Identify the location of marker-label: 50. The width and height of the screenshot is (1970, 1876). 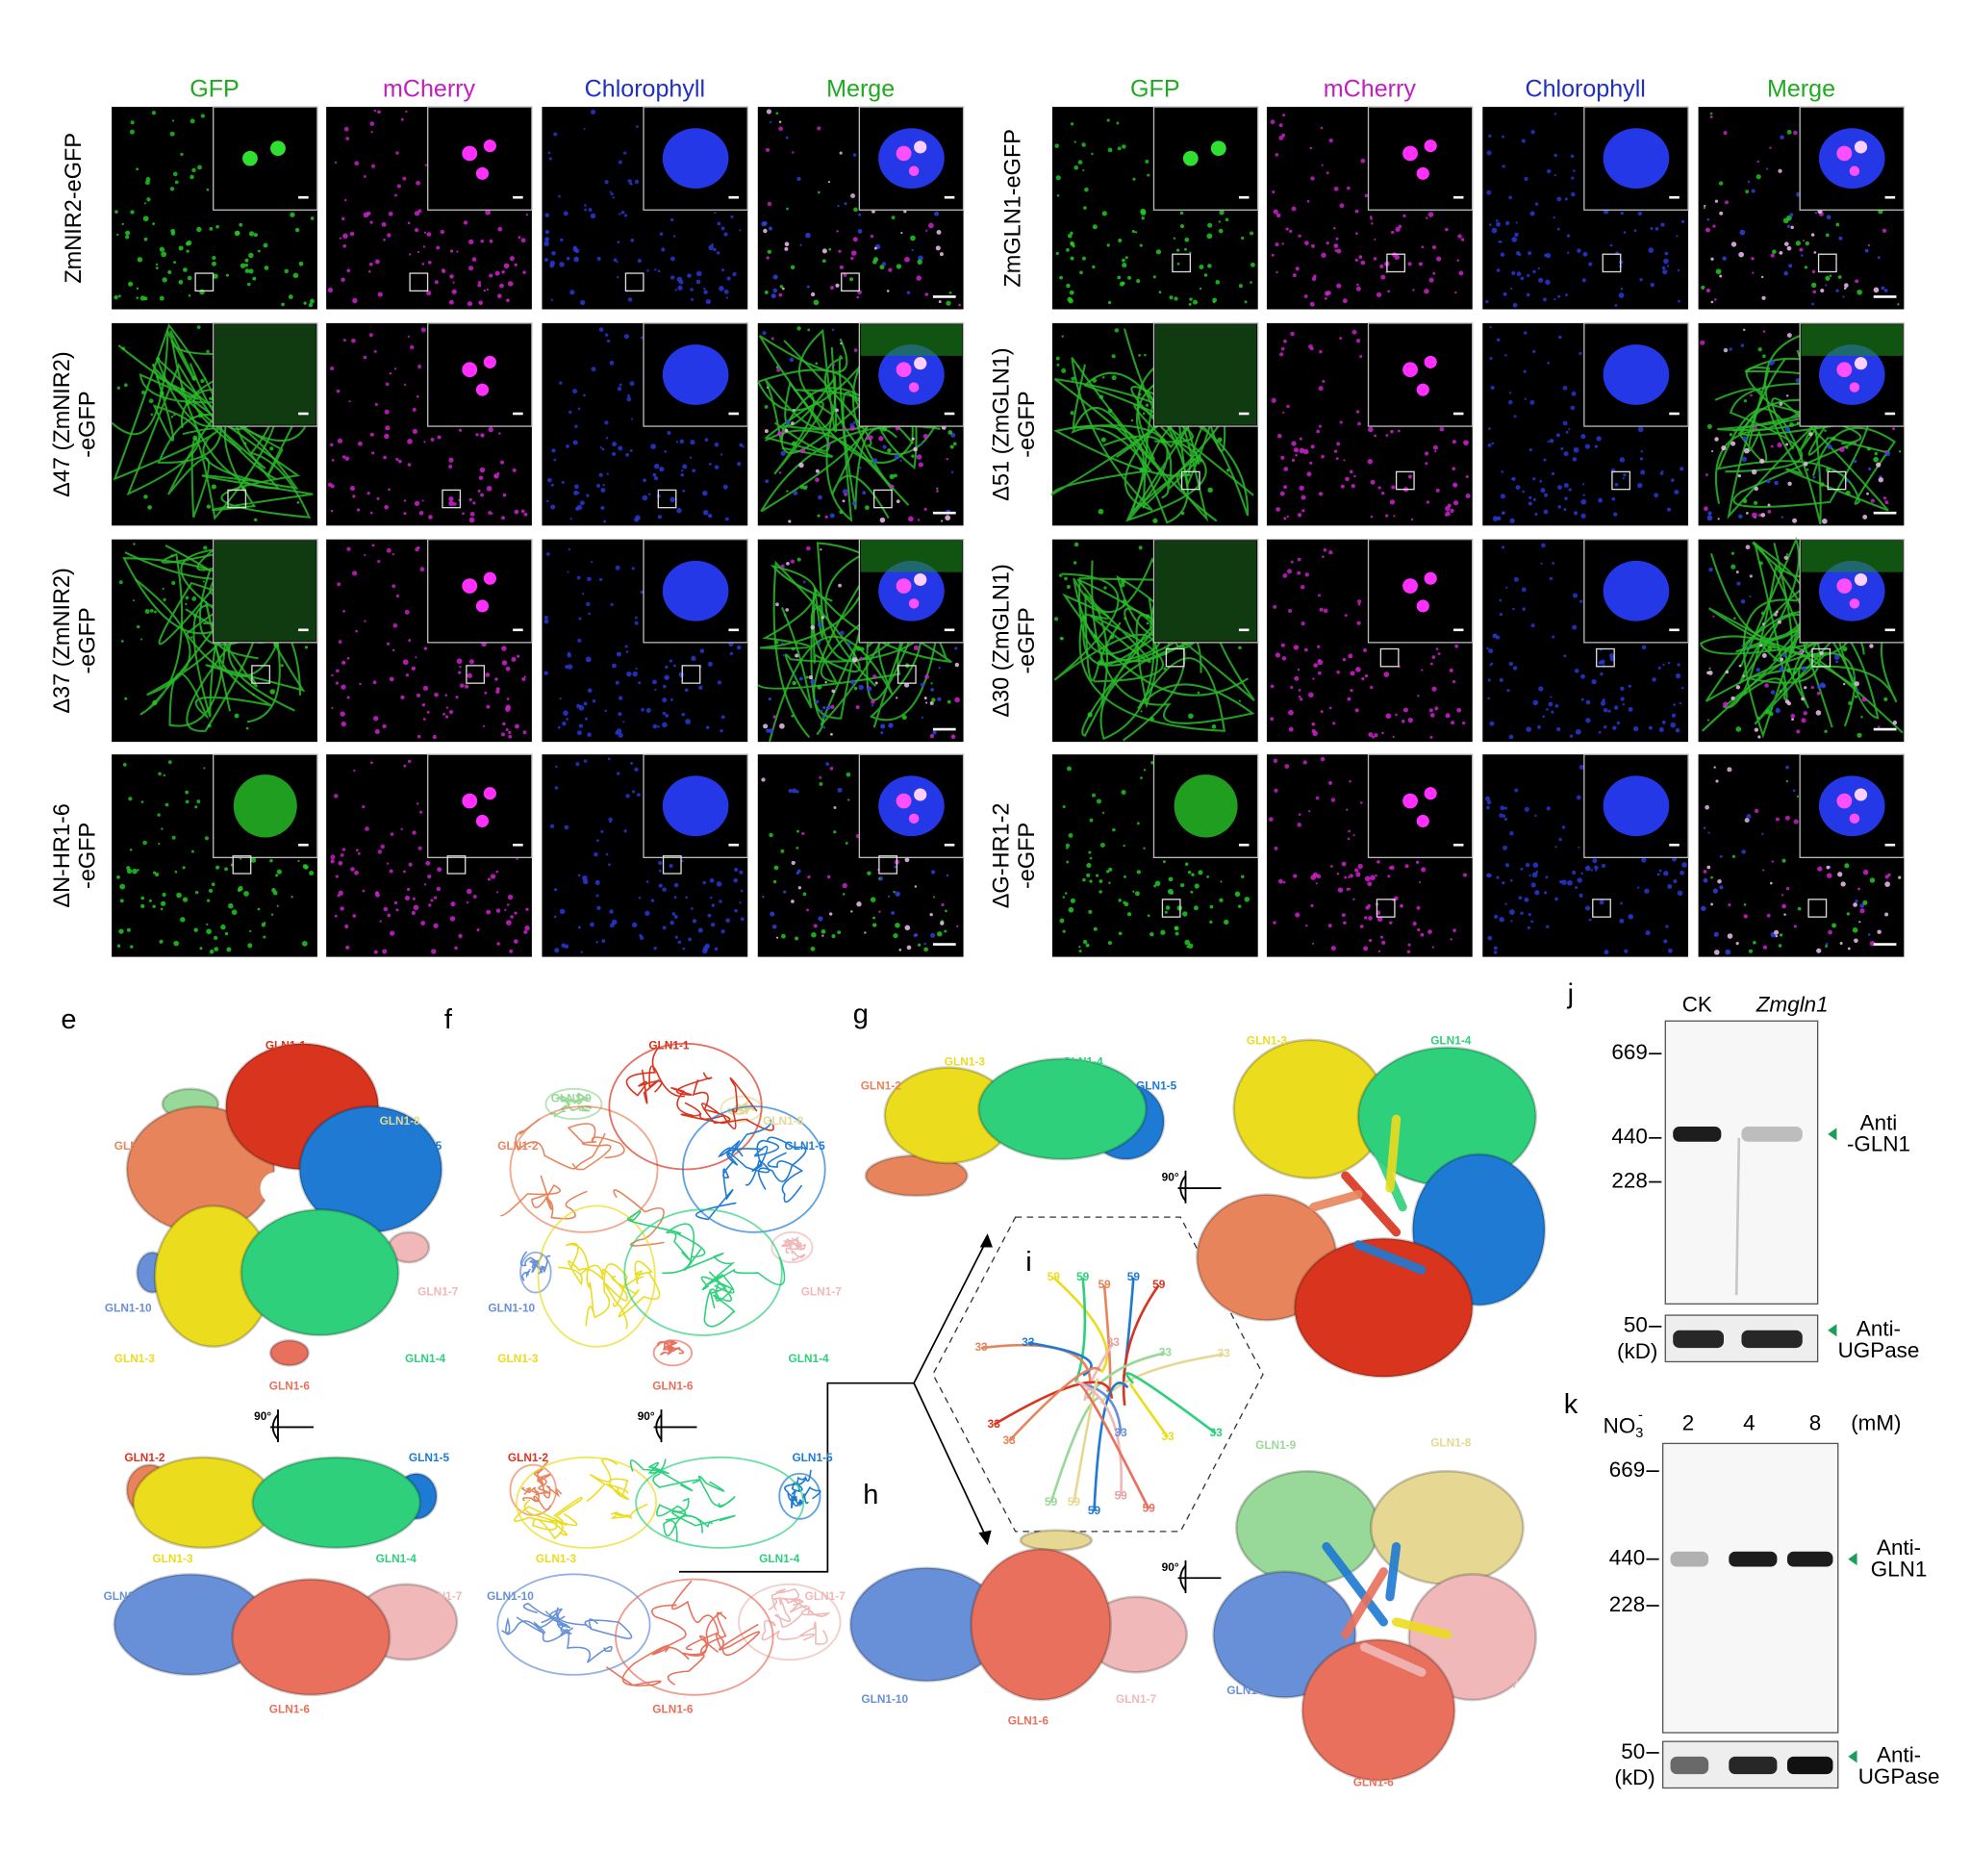
(1633, 1751).